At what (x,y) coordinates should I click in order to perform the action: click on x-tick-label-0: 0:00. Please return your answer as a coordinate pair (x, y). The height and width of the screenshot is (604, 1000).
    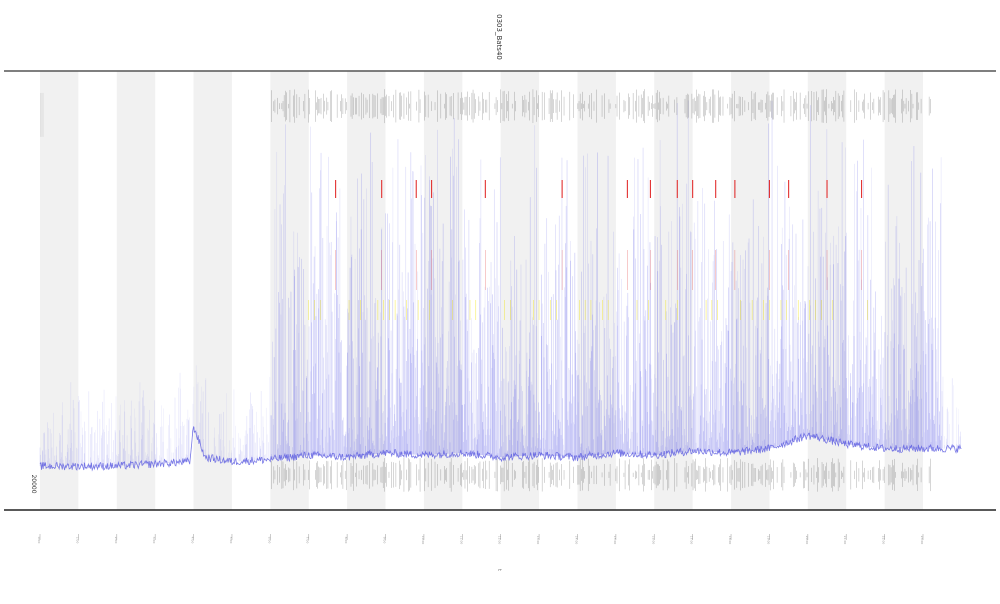
    Looking at the image, I should click on (39, 540).